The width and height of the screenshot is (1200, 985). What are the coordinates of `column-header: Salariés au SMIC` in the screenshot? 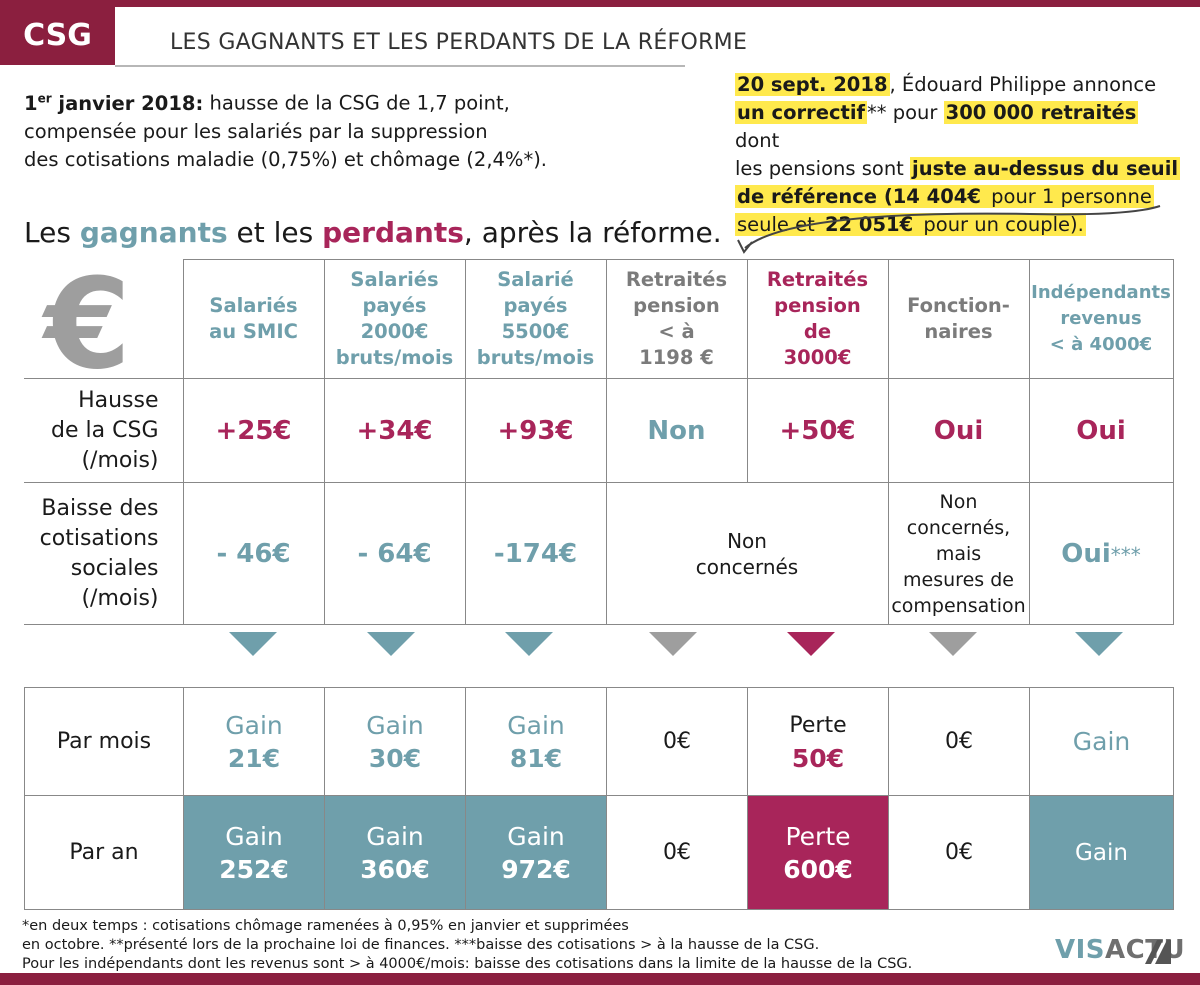 It's located at (253, 319).